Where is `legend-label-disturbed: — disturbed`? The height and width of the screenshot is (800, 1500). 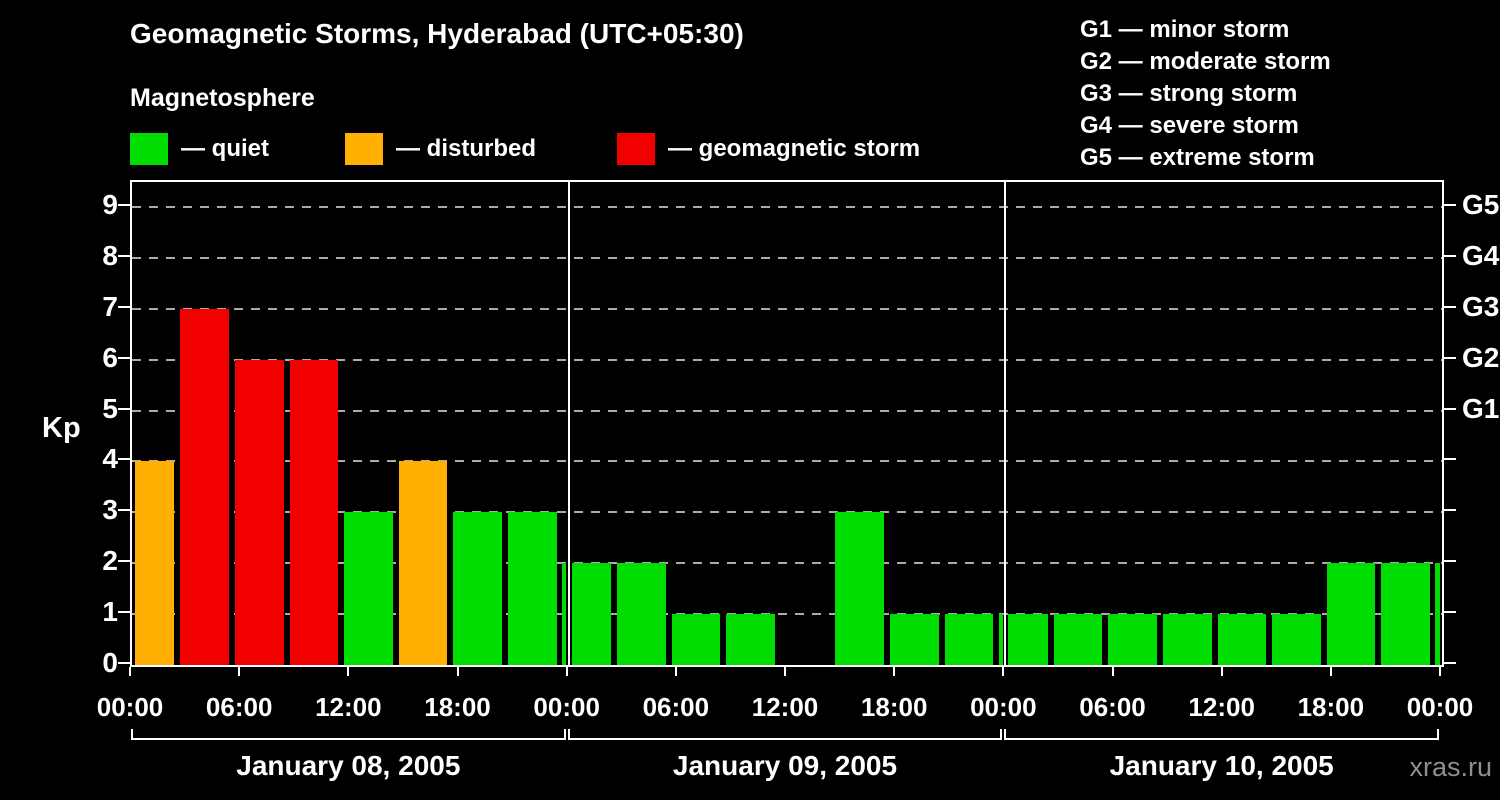 legend-label-disturbed: — disturbed is located at coordinates (466, 148).